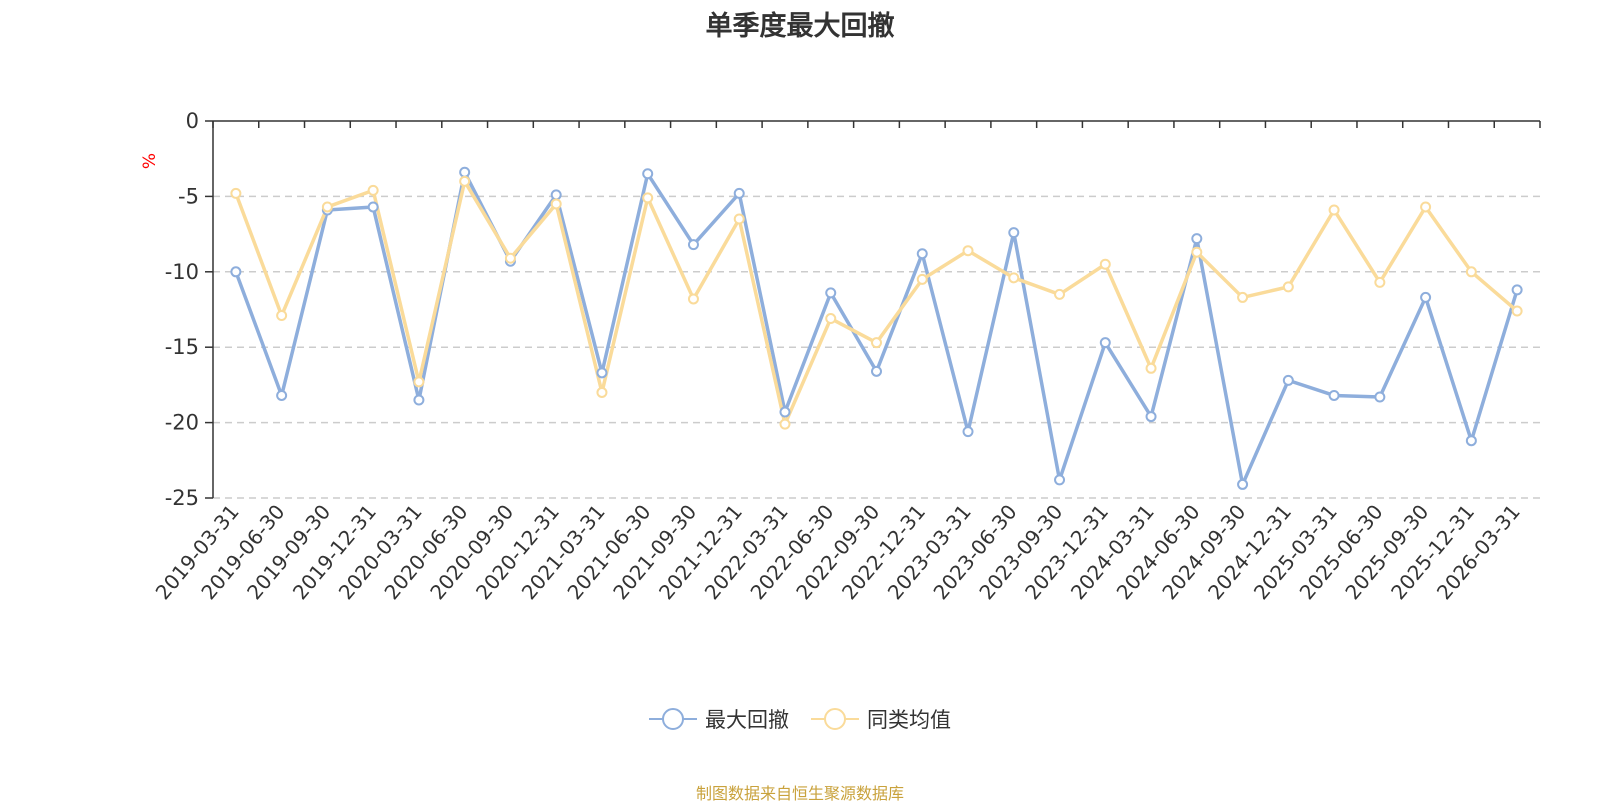  What do you see at coordinates (188, 196) in the screenshot?
I see `y-tick-label: -5` at bounding box center [188, 196].